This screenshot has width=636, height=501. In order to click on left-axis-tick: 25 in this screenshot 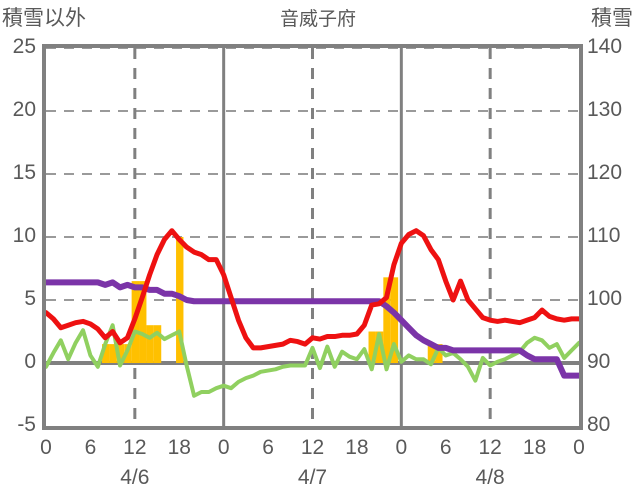, I will do `click(24, 46)`.